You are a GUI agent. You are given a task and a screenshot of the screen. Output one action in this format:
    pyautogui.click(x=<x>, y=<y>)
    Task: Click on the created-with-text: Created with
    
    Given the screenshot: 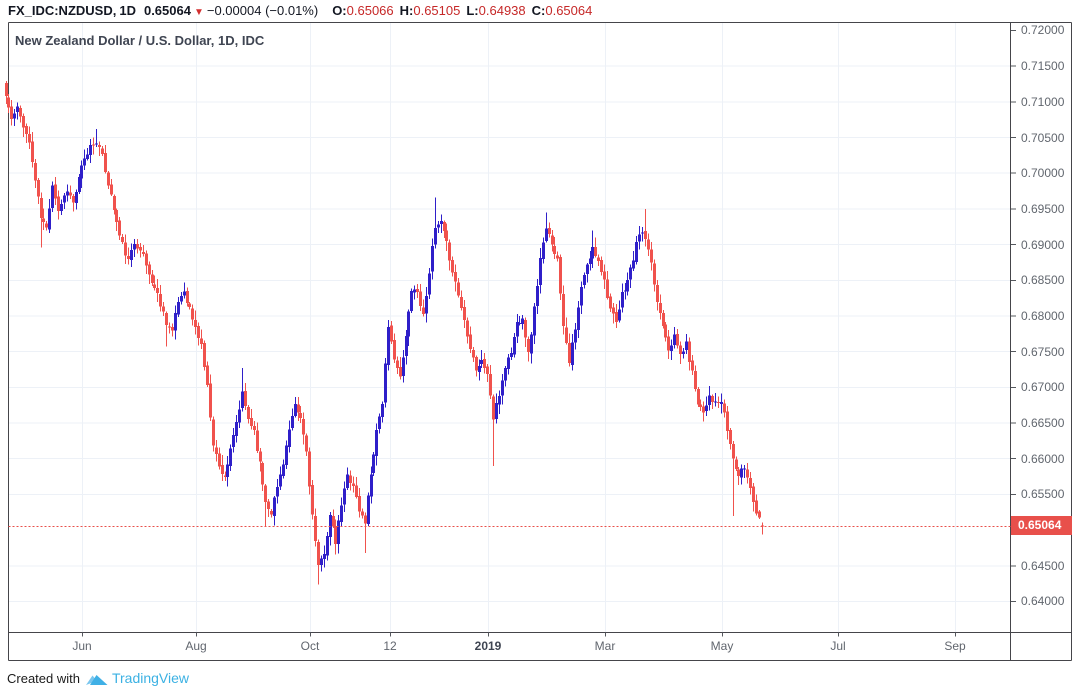 What is the action you would take?
    pyautogui.click(x=43, y=678)
    